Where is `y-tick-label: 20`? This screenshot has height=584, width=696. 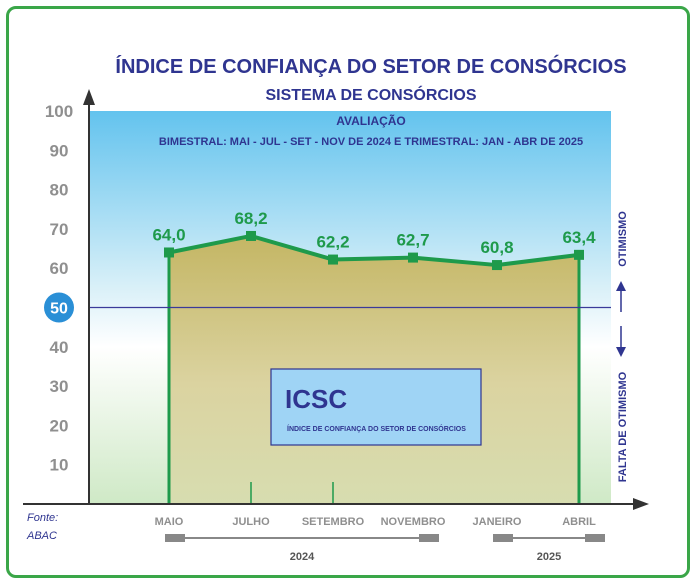 y-tick-label: 20 is located at coordinates (59, 425).